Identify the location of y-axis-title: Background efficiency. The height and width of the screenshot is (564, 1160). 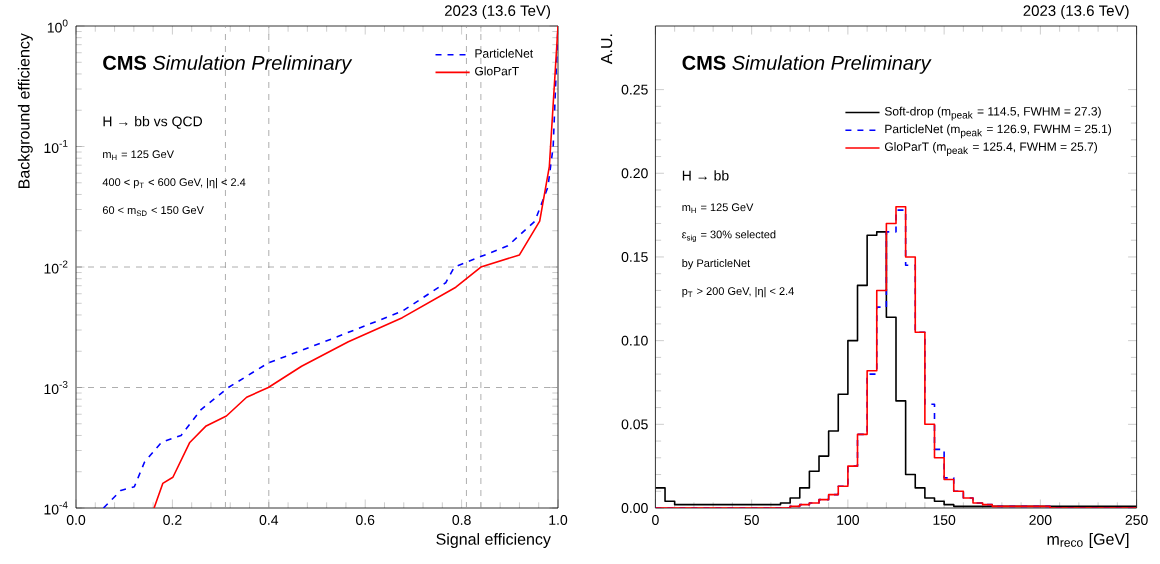
(25, 110).